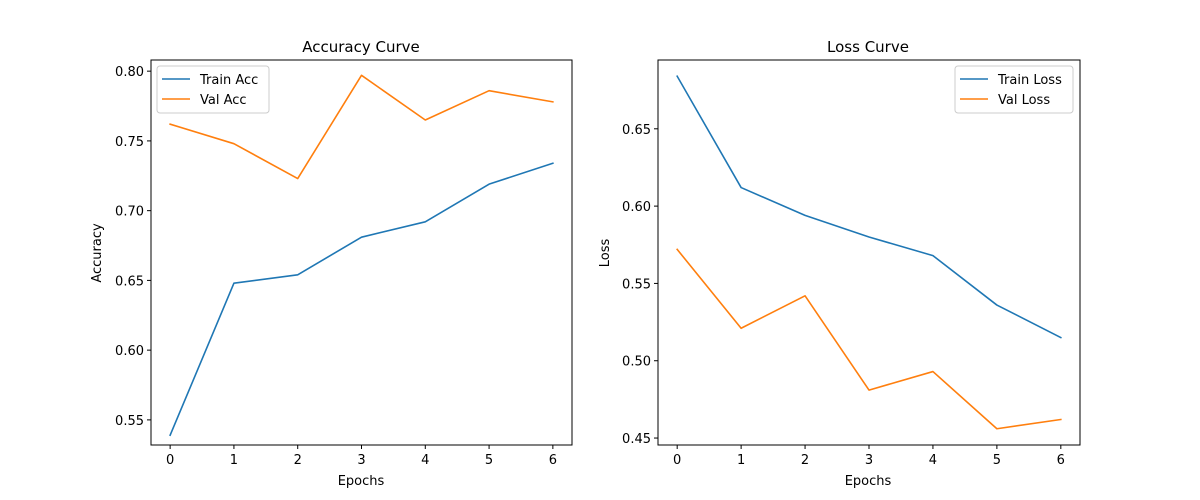 The width and height of the screenshot is (1200, 500). Describe the element at coordinates (129, 212) in the screenshot. I see `accuracy-y-tick-label: 0.70` at that location.